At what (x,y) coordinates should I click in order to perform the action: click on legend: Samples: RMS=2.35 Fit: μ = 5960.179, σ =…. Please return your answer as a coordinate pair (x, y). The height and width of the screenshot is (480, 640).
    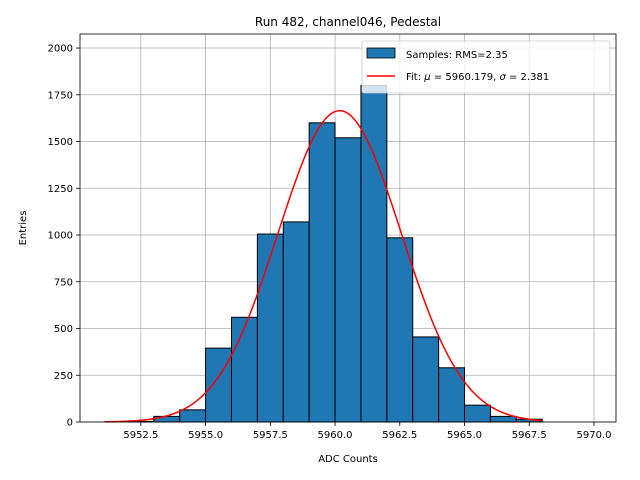
    Looking at the image, I should click on (486, 67).